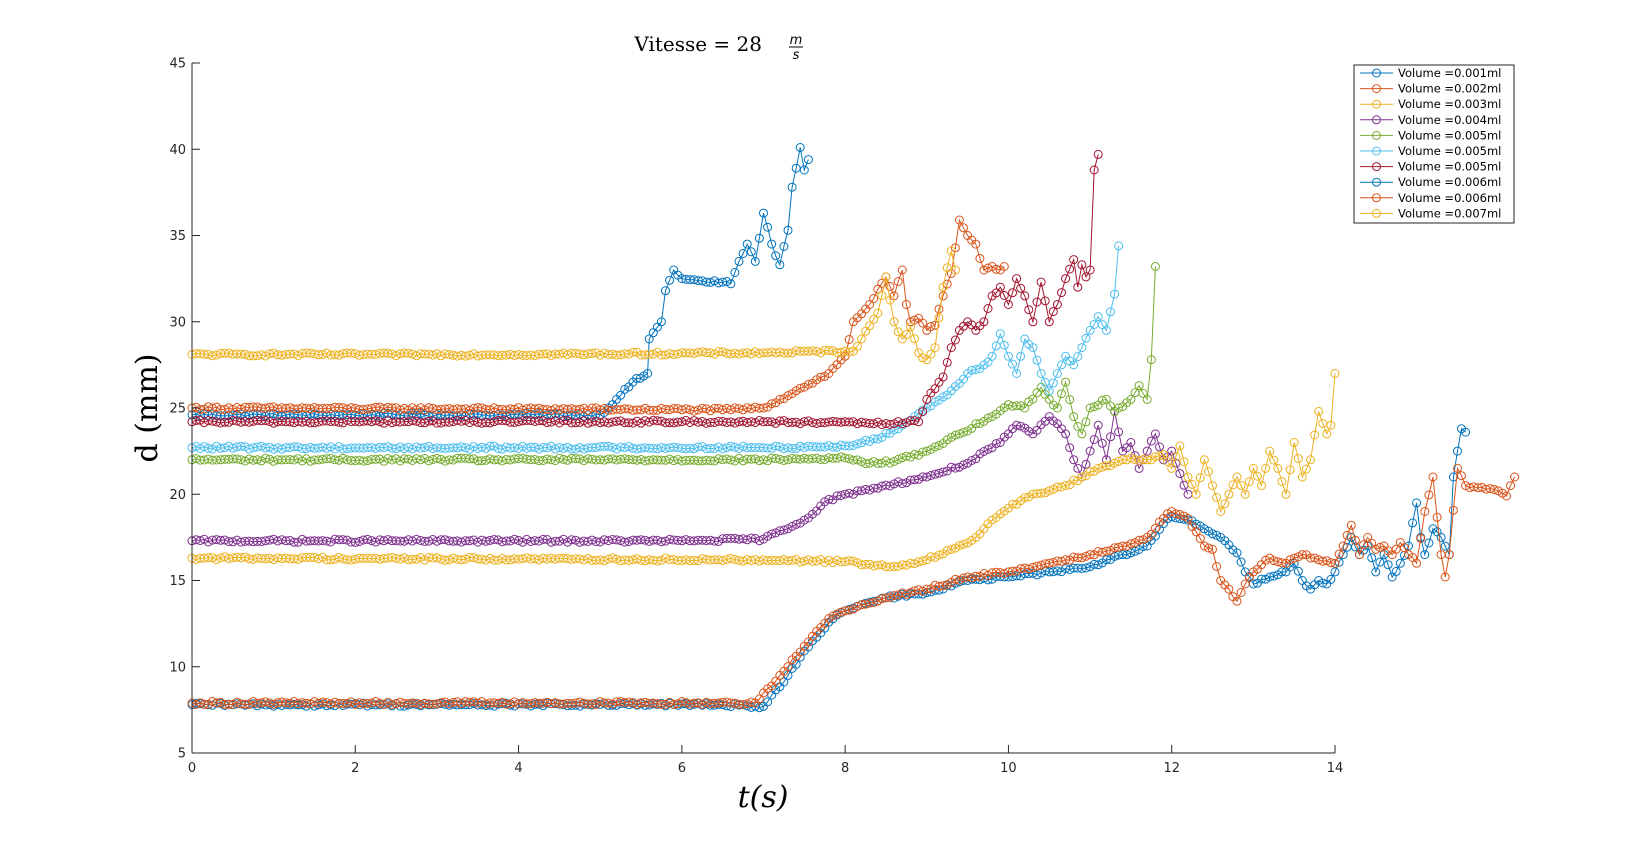  I want to click on legend-label: Volume =0.005ml, so click(1449, 167).